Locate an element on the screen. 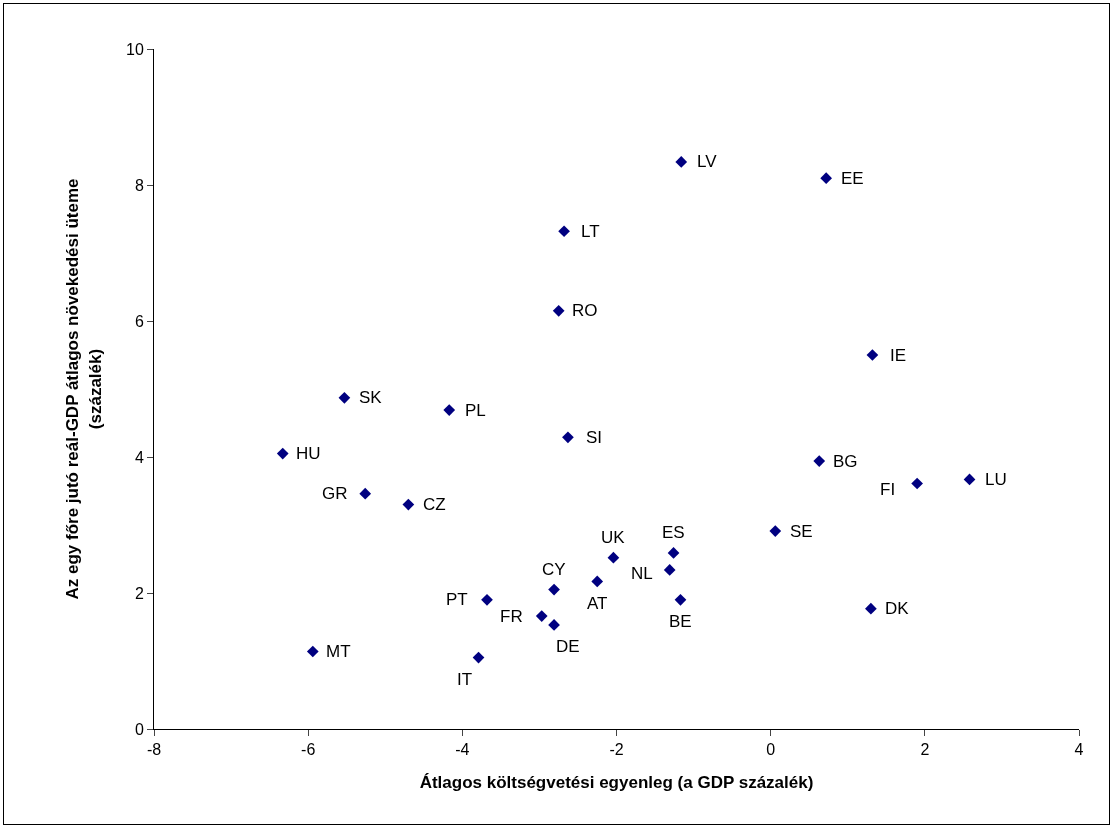  x-tick-label: 2 is located at coordinates (925, 750).